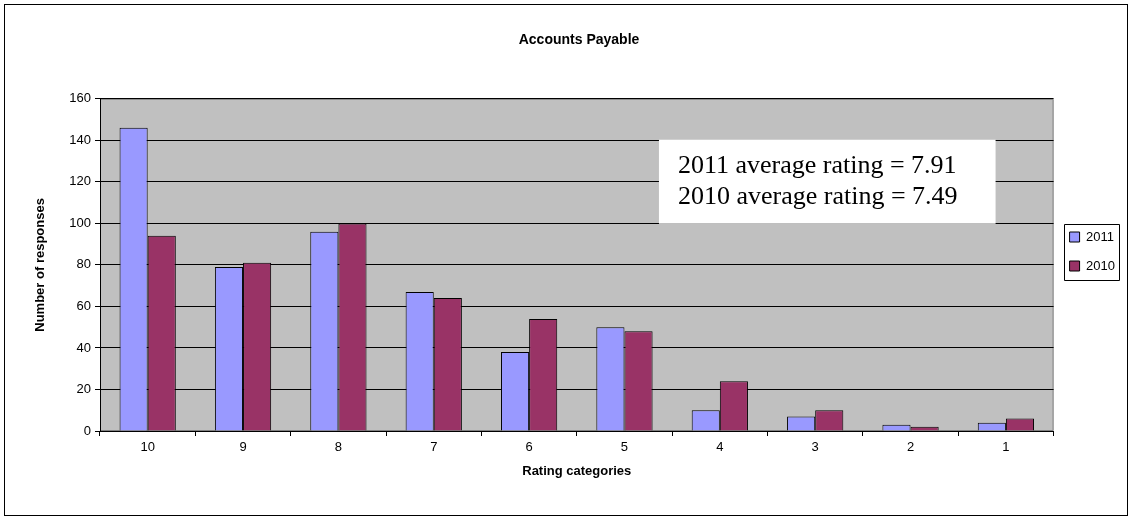 The width and height of the screenshot is (1133, 521). Describe the element at coordinates (83, 264) in the screenshot. I see `y-tick-label: 80` at that location.